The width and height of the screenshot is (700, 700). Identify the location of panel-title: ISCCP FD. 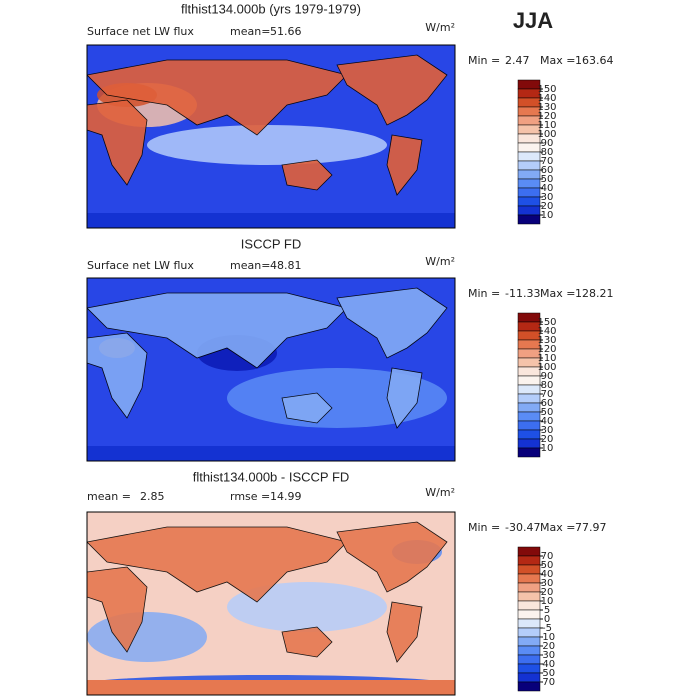
(271, 243).